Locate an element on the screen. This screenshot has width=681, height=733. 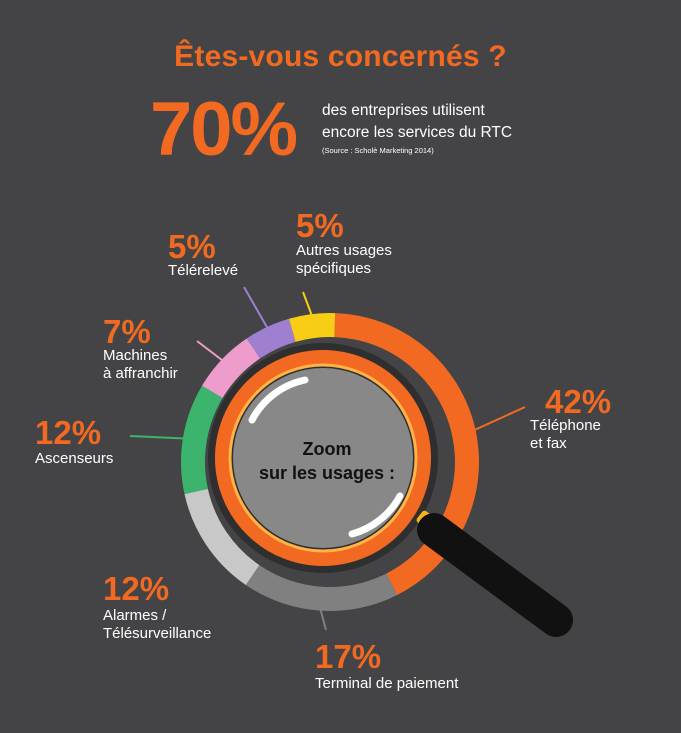
zoom-line-1: Zoom is located at coordinates (327, 449).